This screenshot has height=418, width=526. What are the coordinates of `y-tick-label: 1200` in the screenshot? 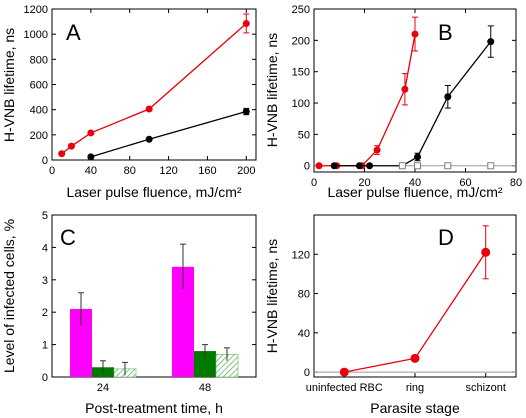 It's located at (36, 10).